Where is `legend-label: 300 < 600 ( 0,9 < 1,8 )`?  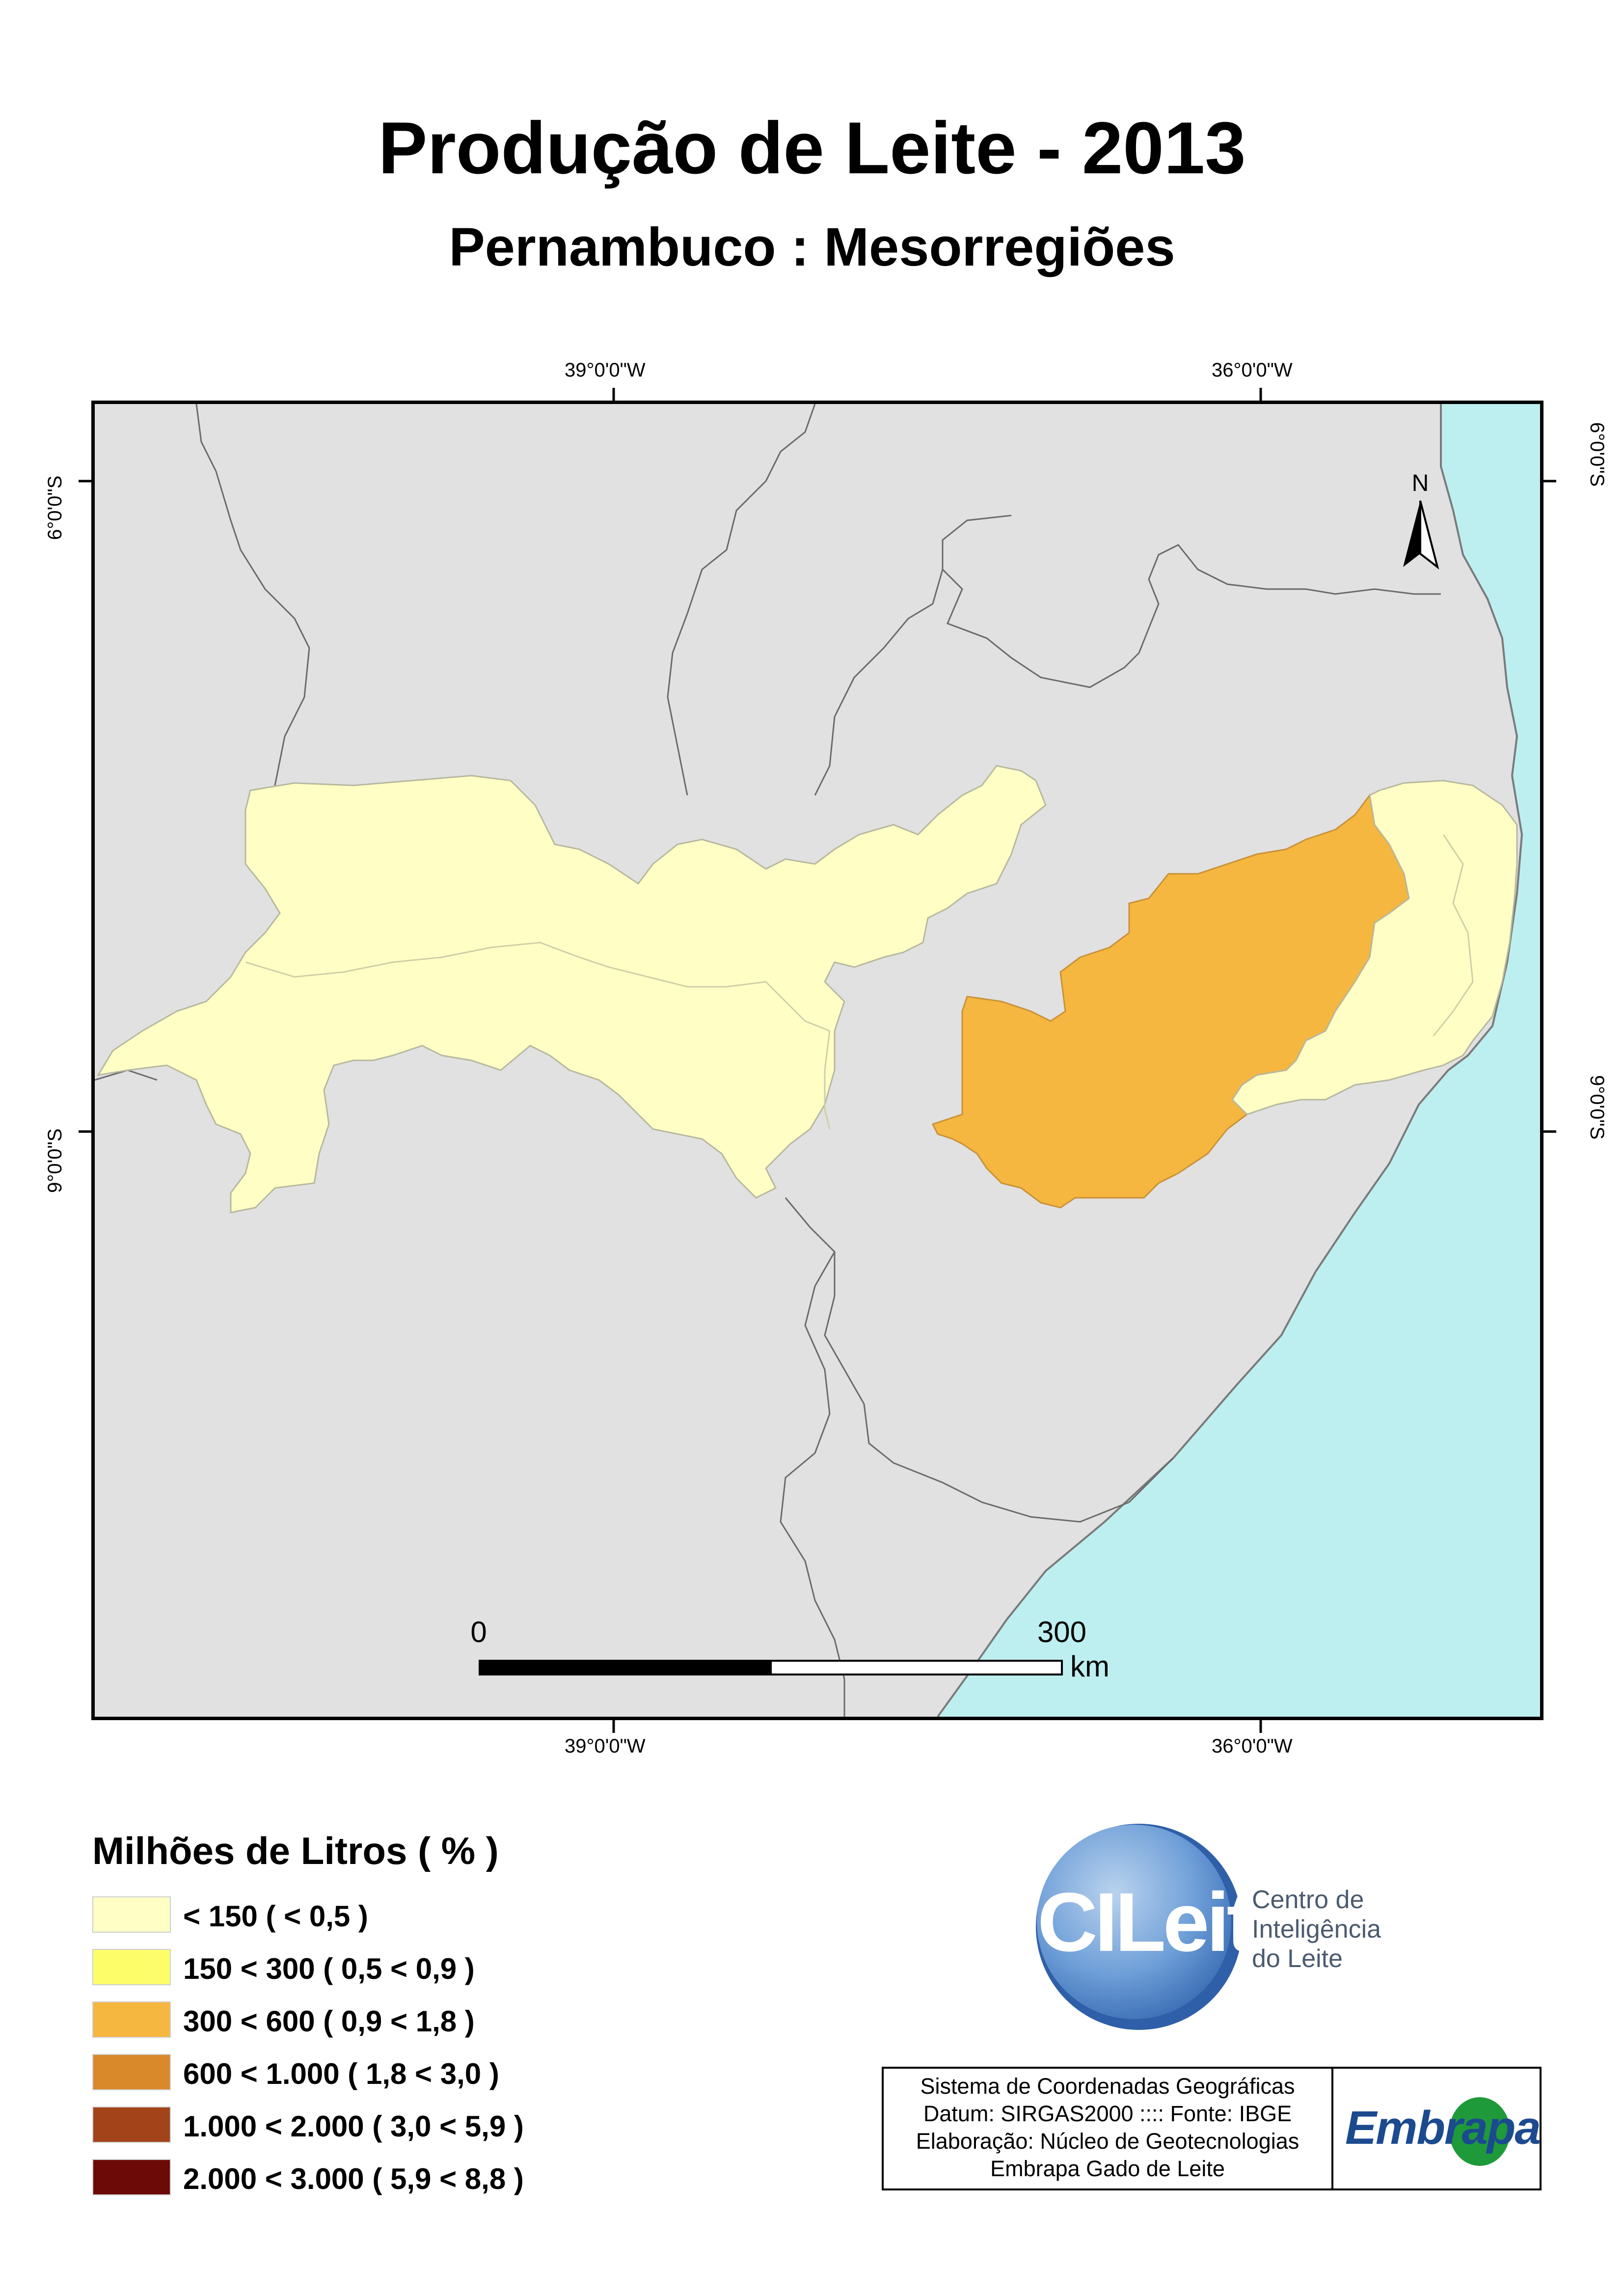 legend-label: 300 < 600 ( 0,9 < 1,8 ) is located at coordinates (329, 2021).